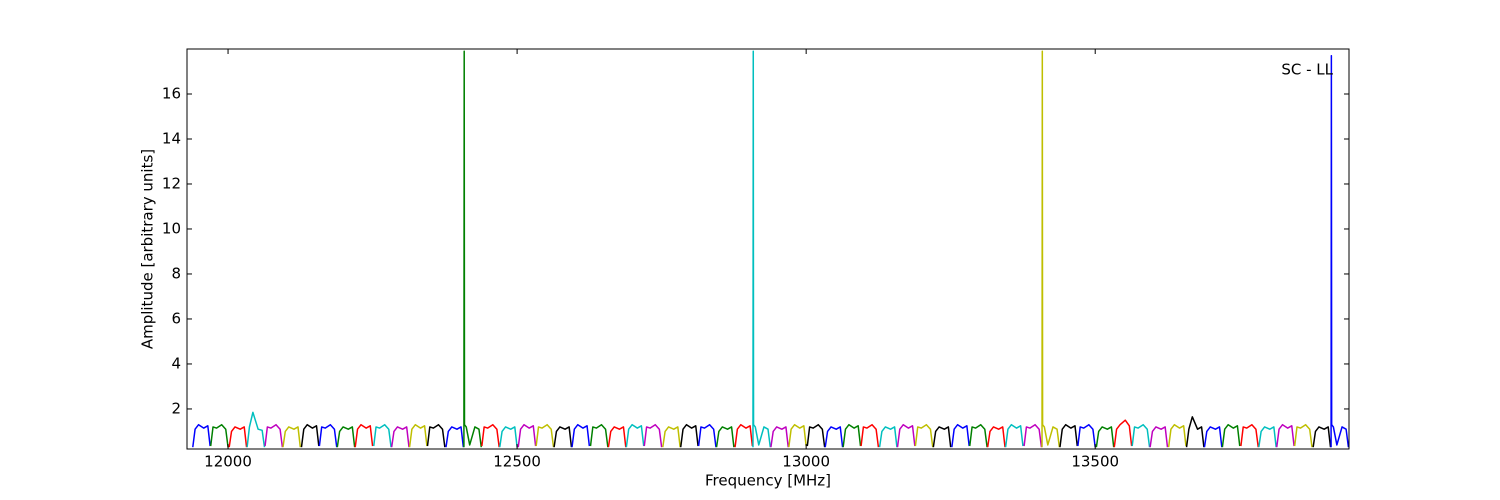 The image size is (1500, 500). I want to click on x-tick-label: 12500, so click(517, 462).